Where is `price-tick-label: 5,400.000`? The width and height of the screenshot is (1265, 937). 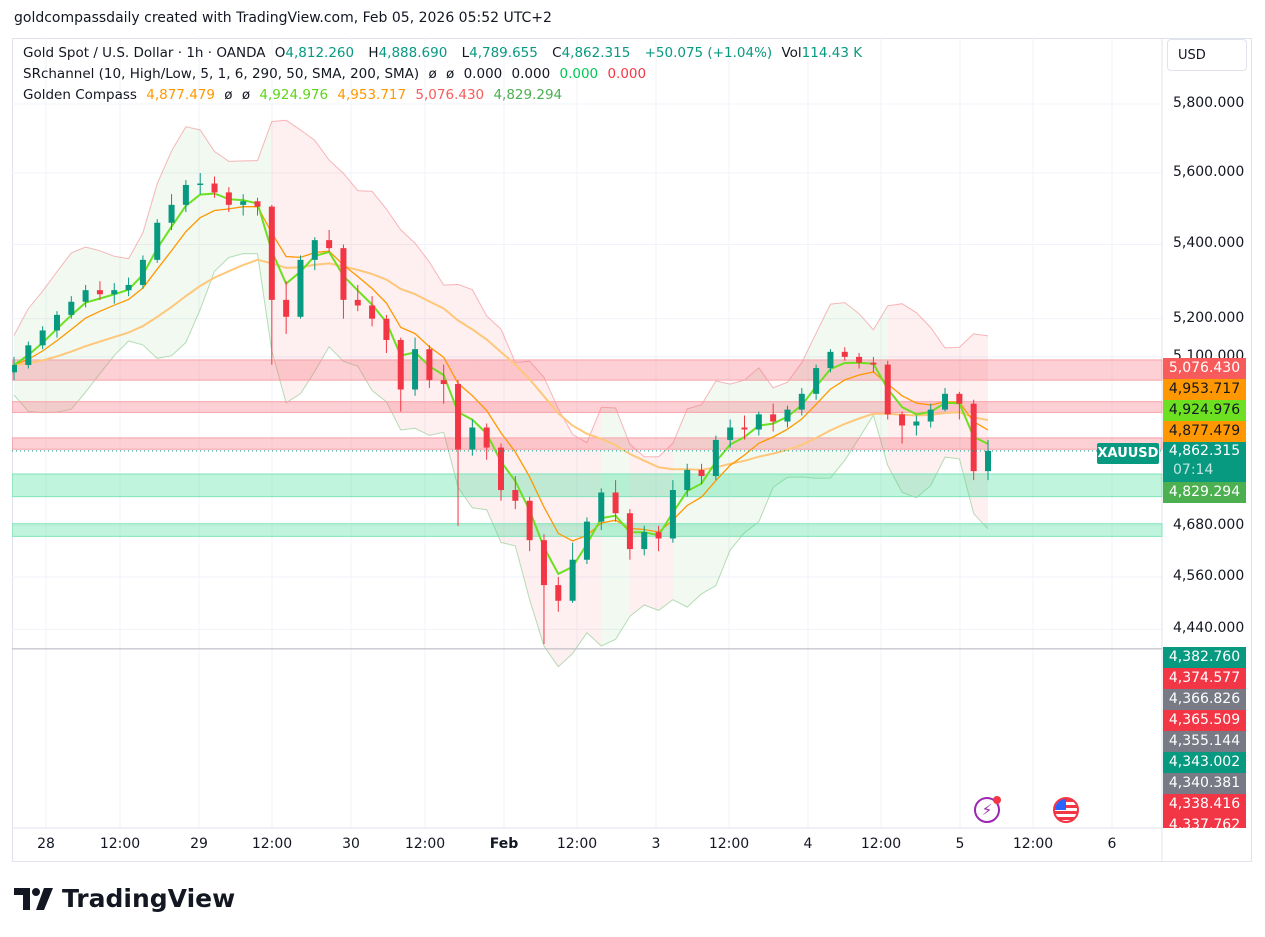
price-tick-label: 5,400.000 is located at coordinates (1209, 243).